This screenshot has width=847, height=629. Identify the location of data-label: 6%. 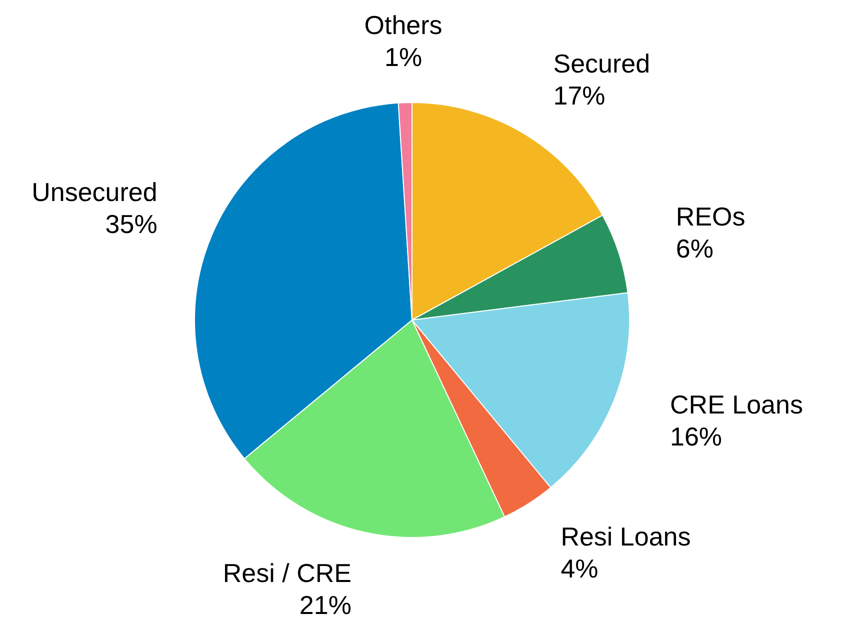
(695, 248).